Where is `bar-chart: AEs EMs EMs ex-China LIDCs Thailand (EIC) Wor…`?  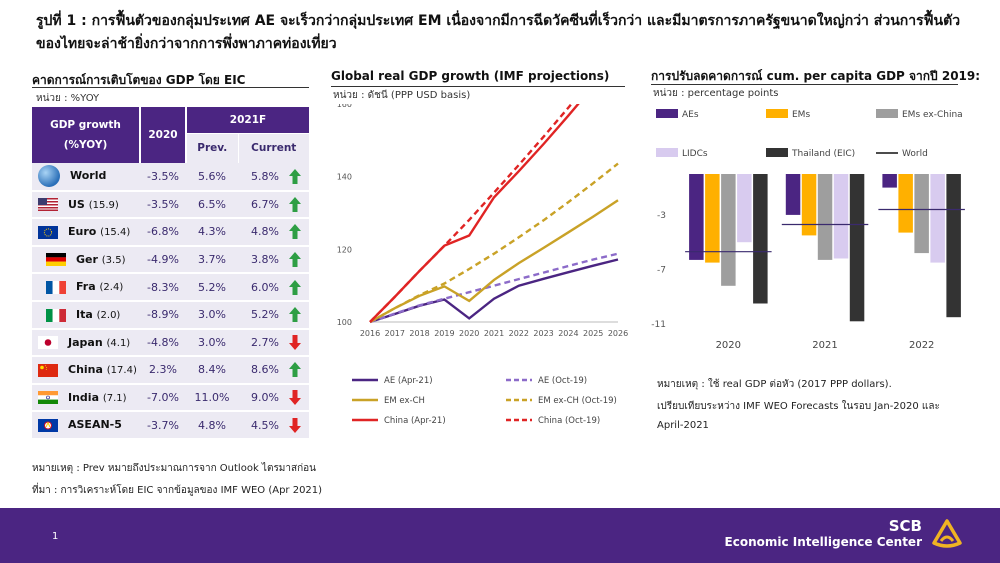 bar-chart: AEs EMs EMs ex-China LIDCs Thailand (EIC) Wor… is located at coordinates (808, 230).